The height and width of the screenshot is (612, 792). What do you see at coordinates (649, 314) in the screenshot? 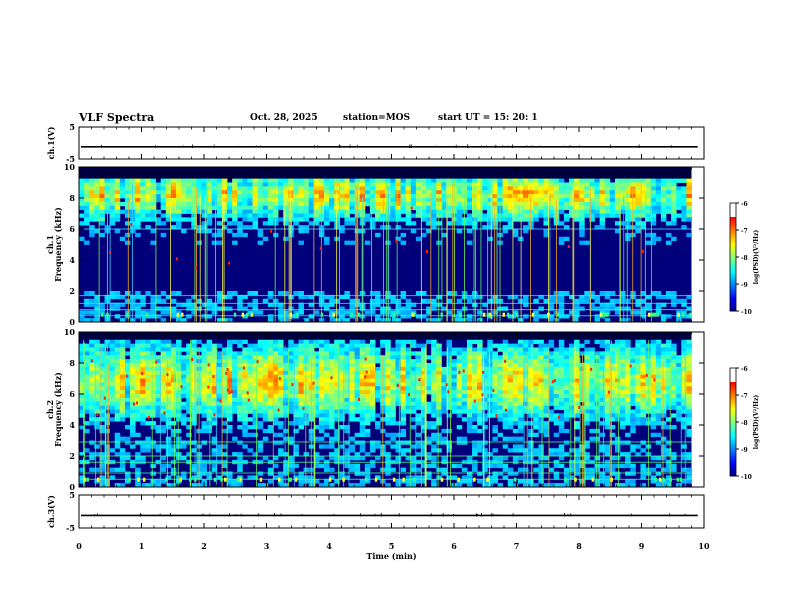
I see `lf-emission` at bounding box center [649, 314].